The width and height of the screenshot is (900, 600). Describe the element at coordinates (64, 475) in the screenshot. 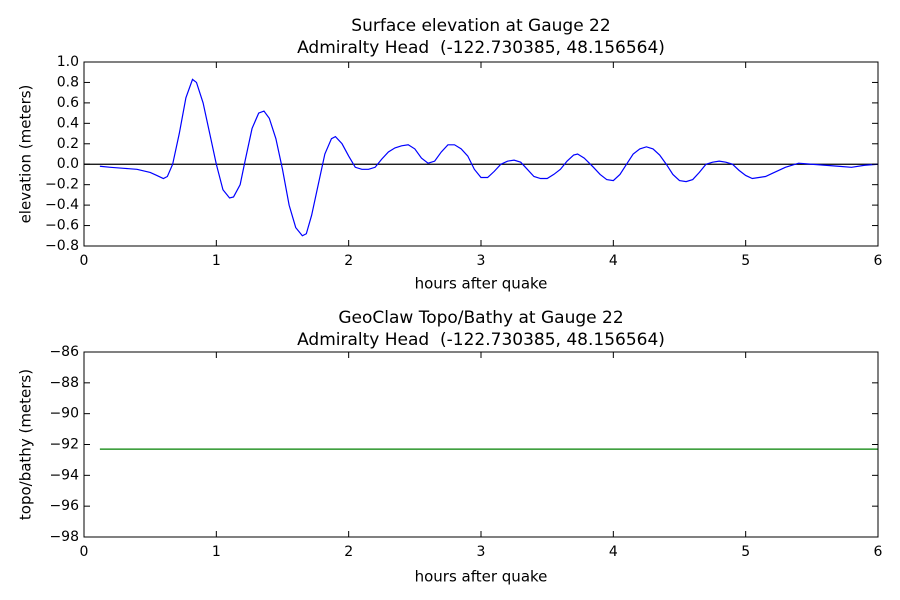

I see `y-tick-label: −94` at that location.